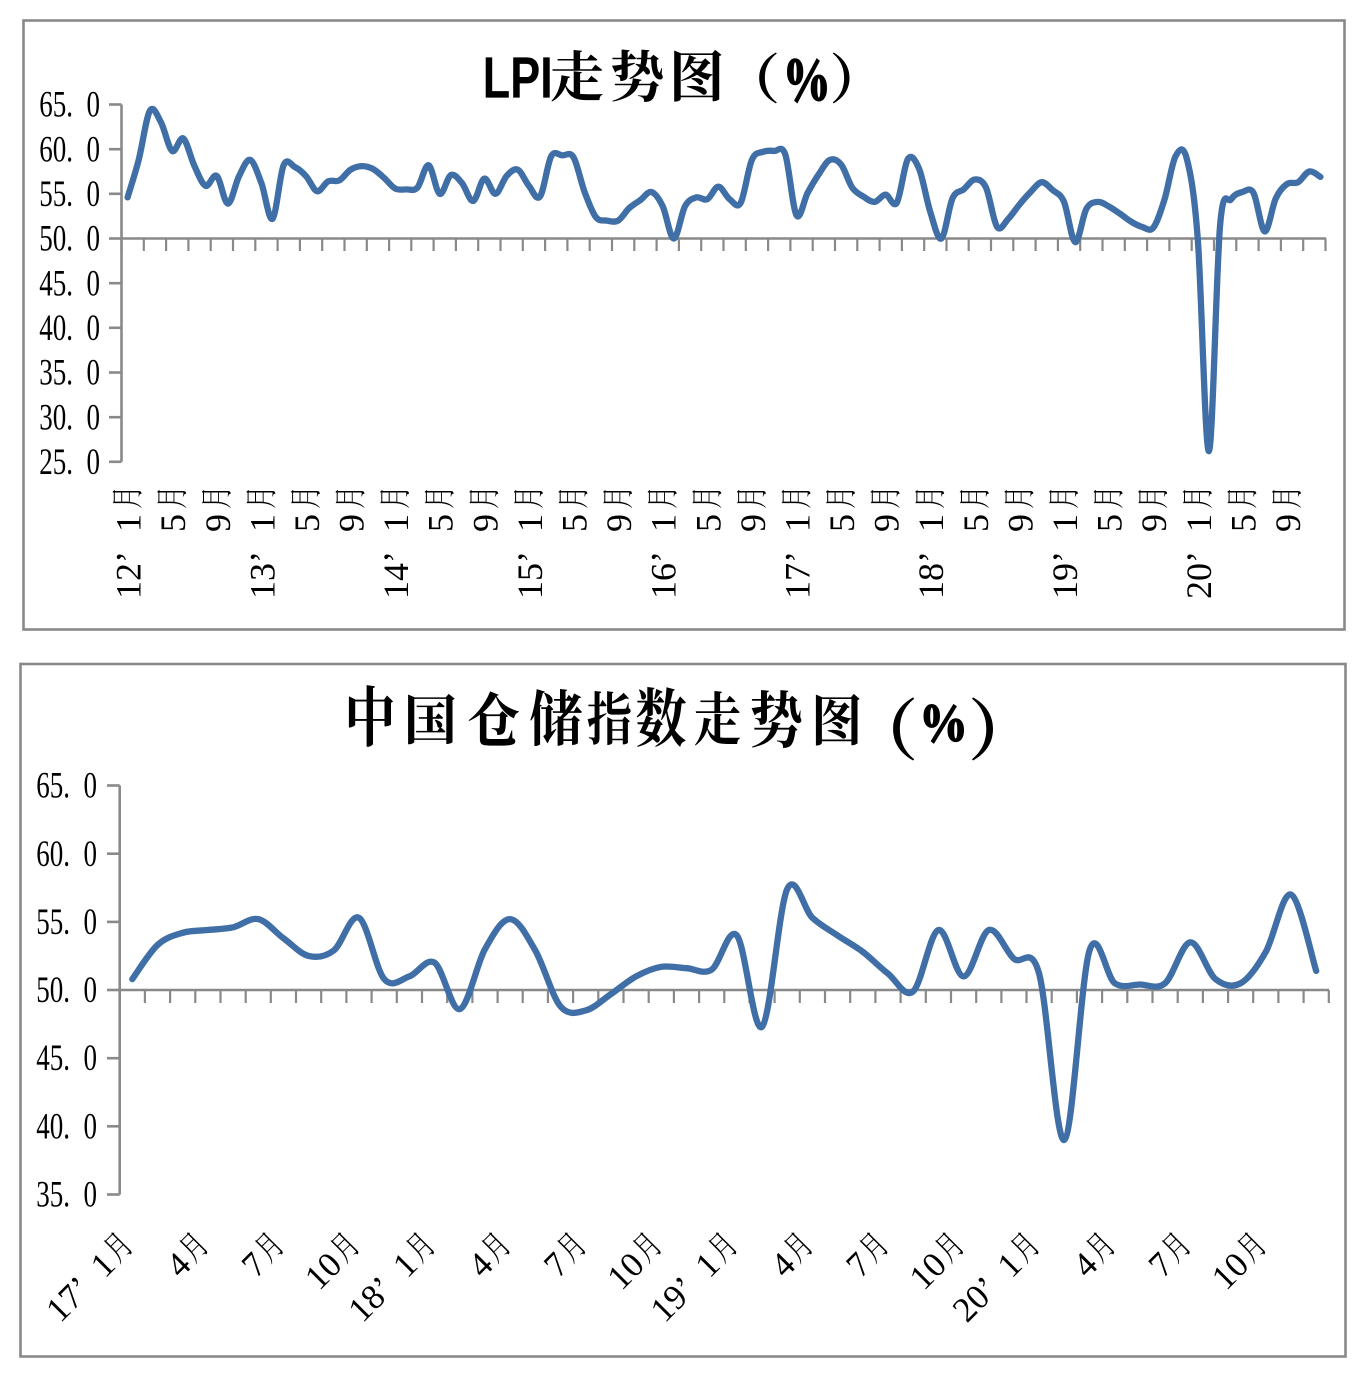  I want to click on svg-text: 14’, so click(396, 575).